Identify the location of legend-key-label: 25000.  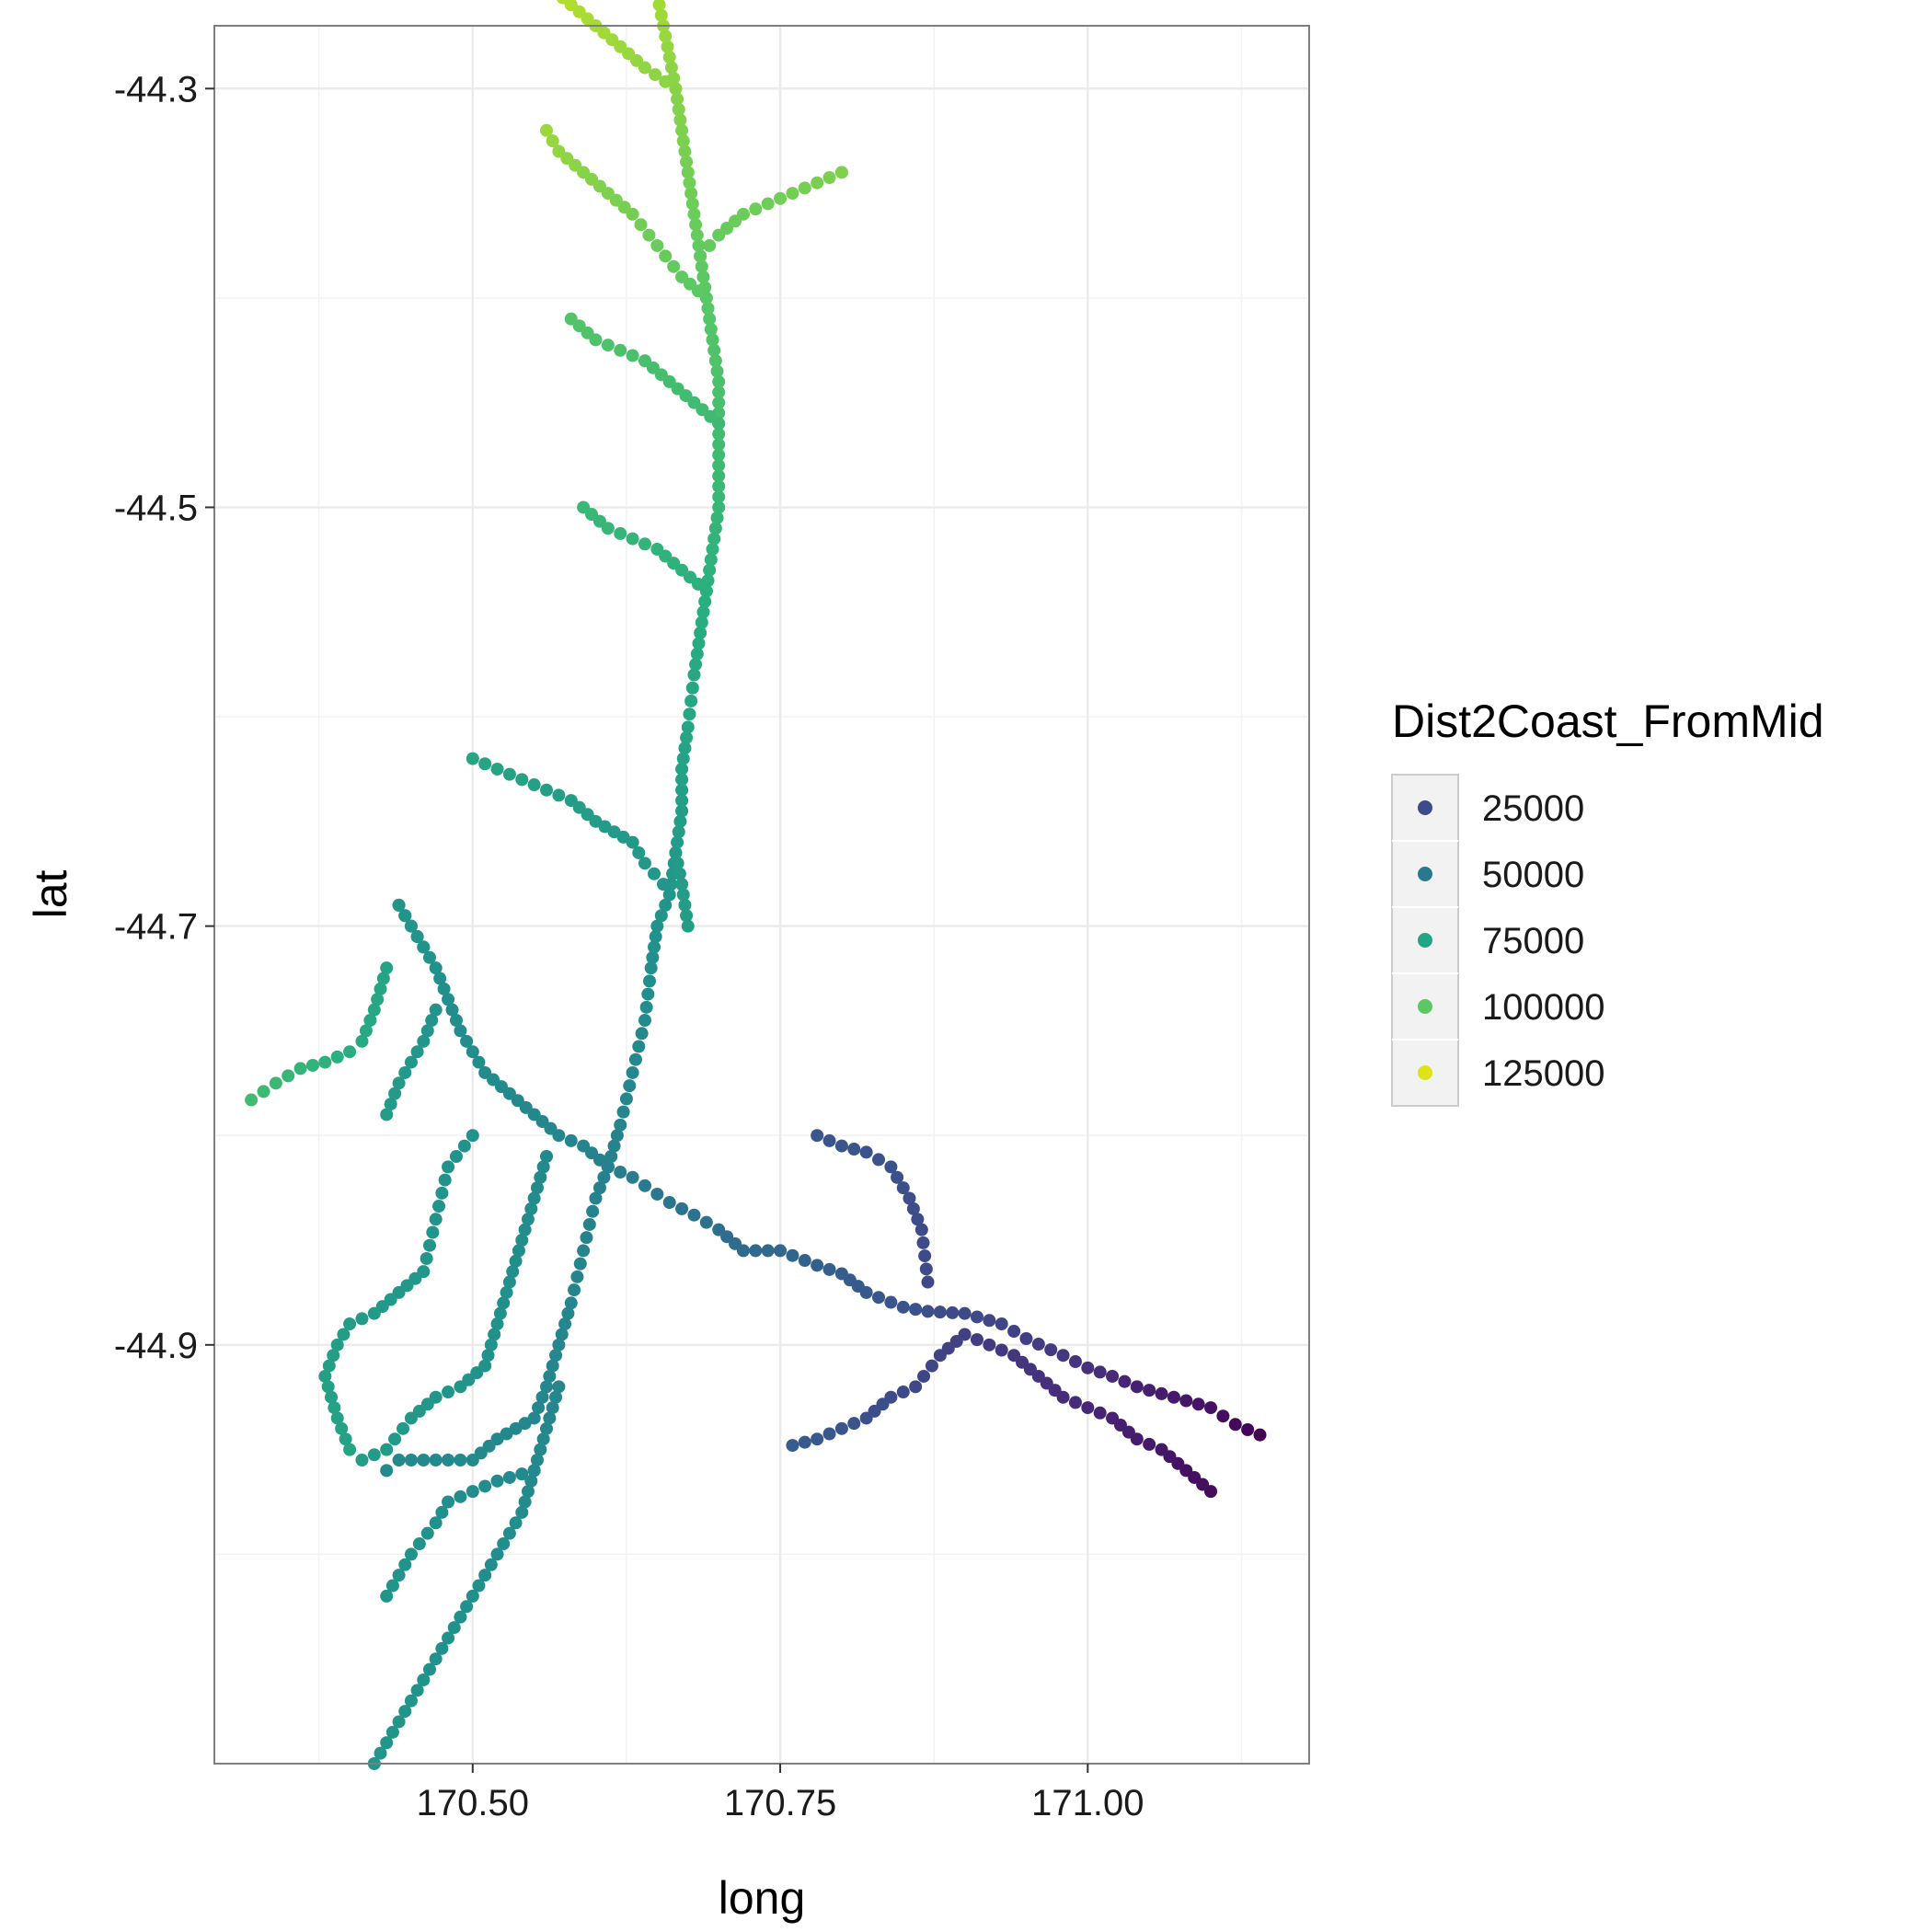
(1533, 808).